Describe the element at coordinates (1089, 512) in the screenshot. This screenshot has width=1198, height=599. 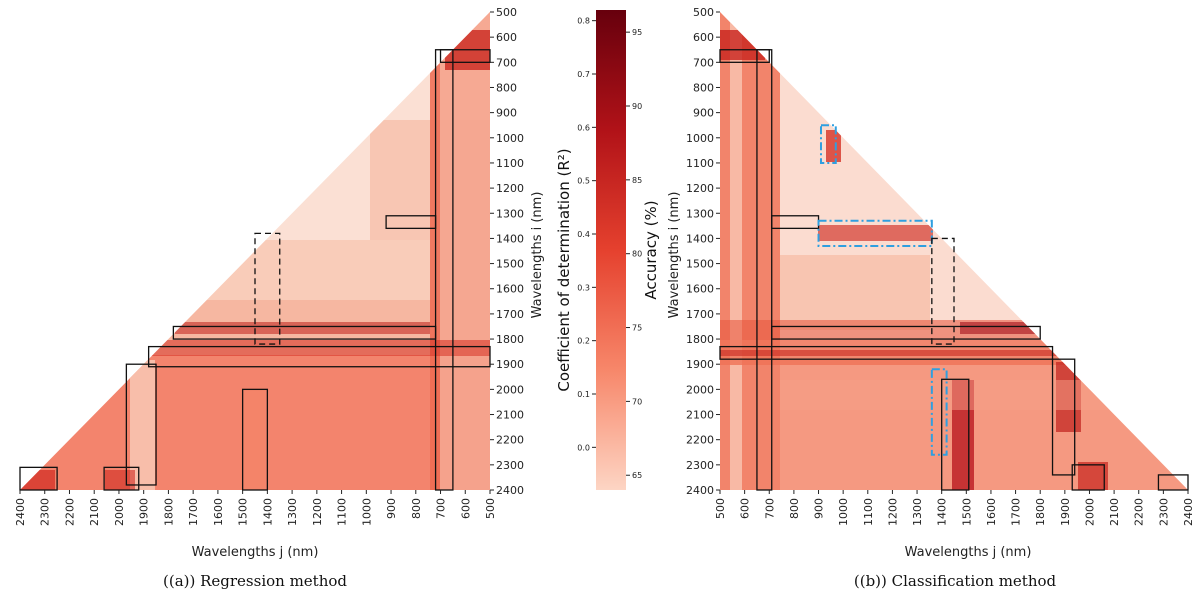
I see `heatmap-b-xtick-label-15: 2000` at that location.